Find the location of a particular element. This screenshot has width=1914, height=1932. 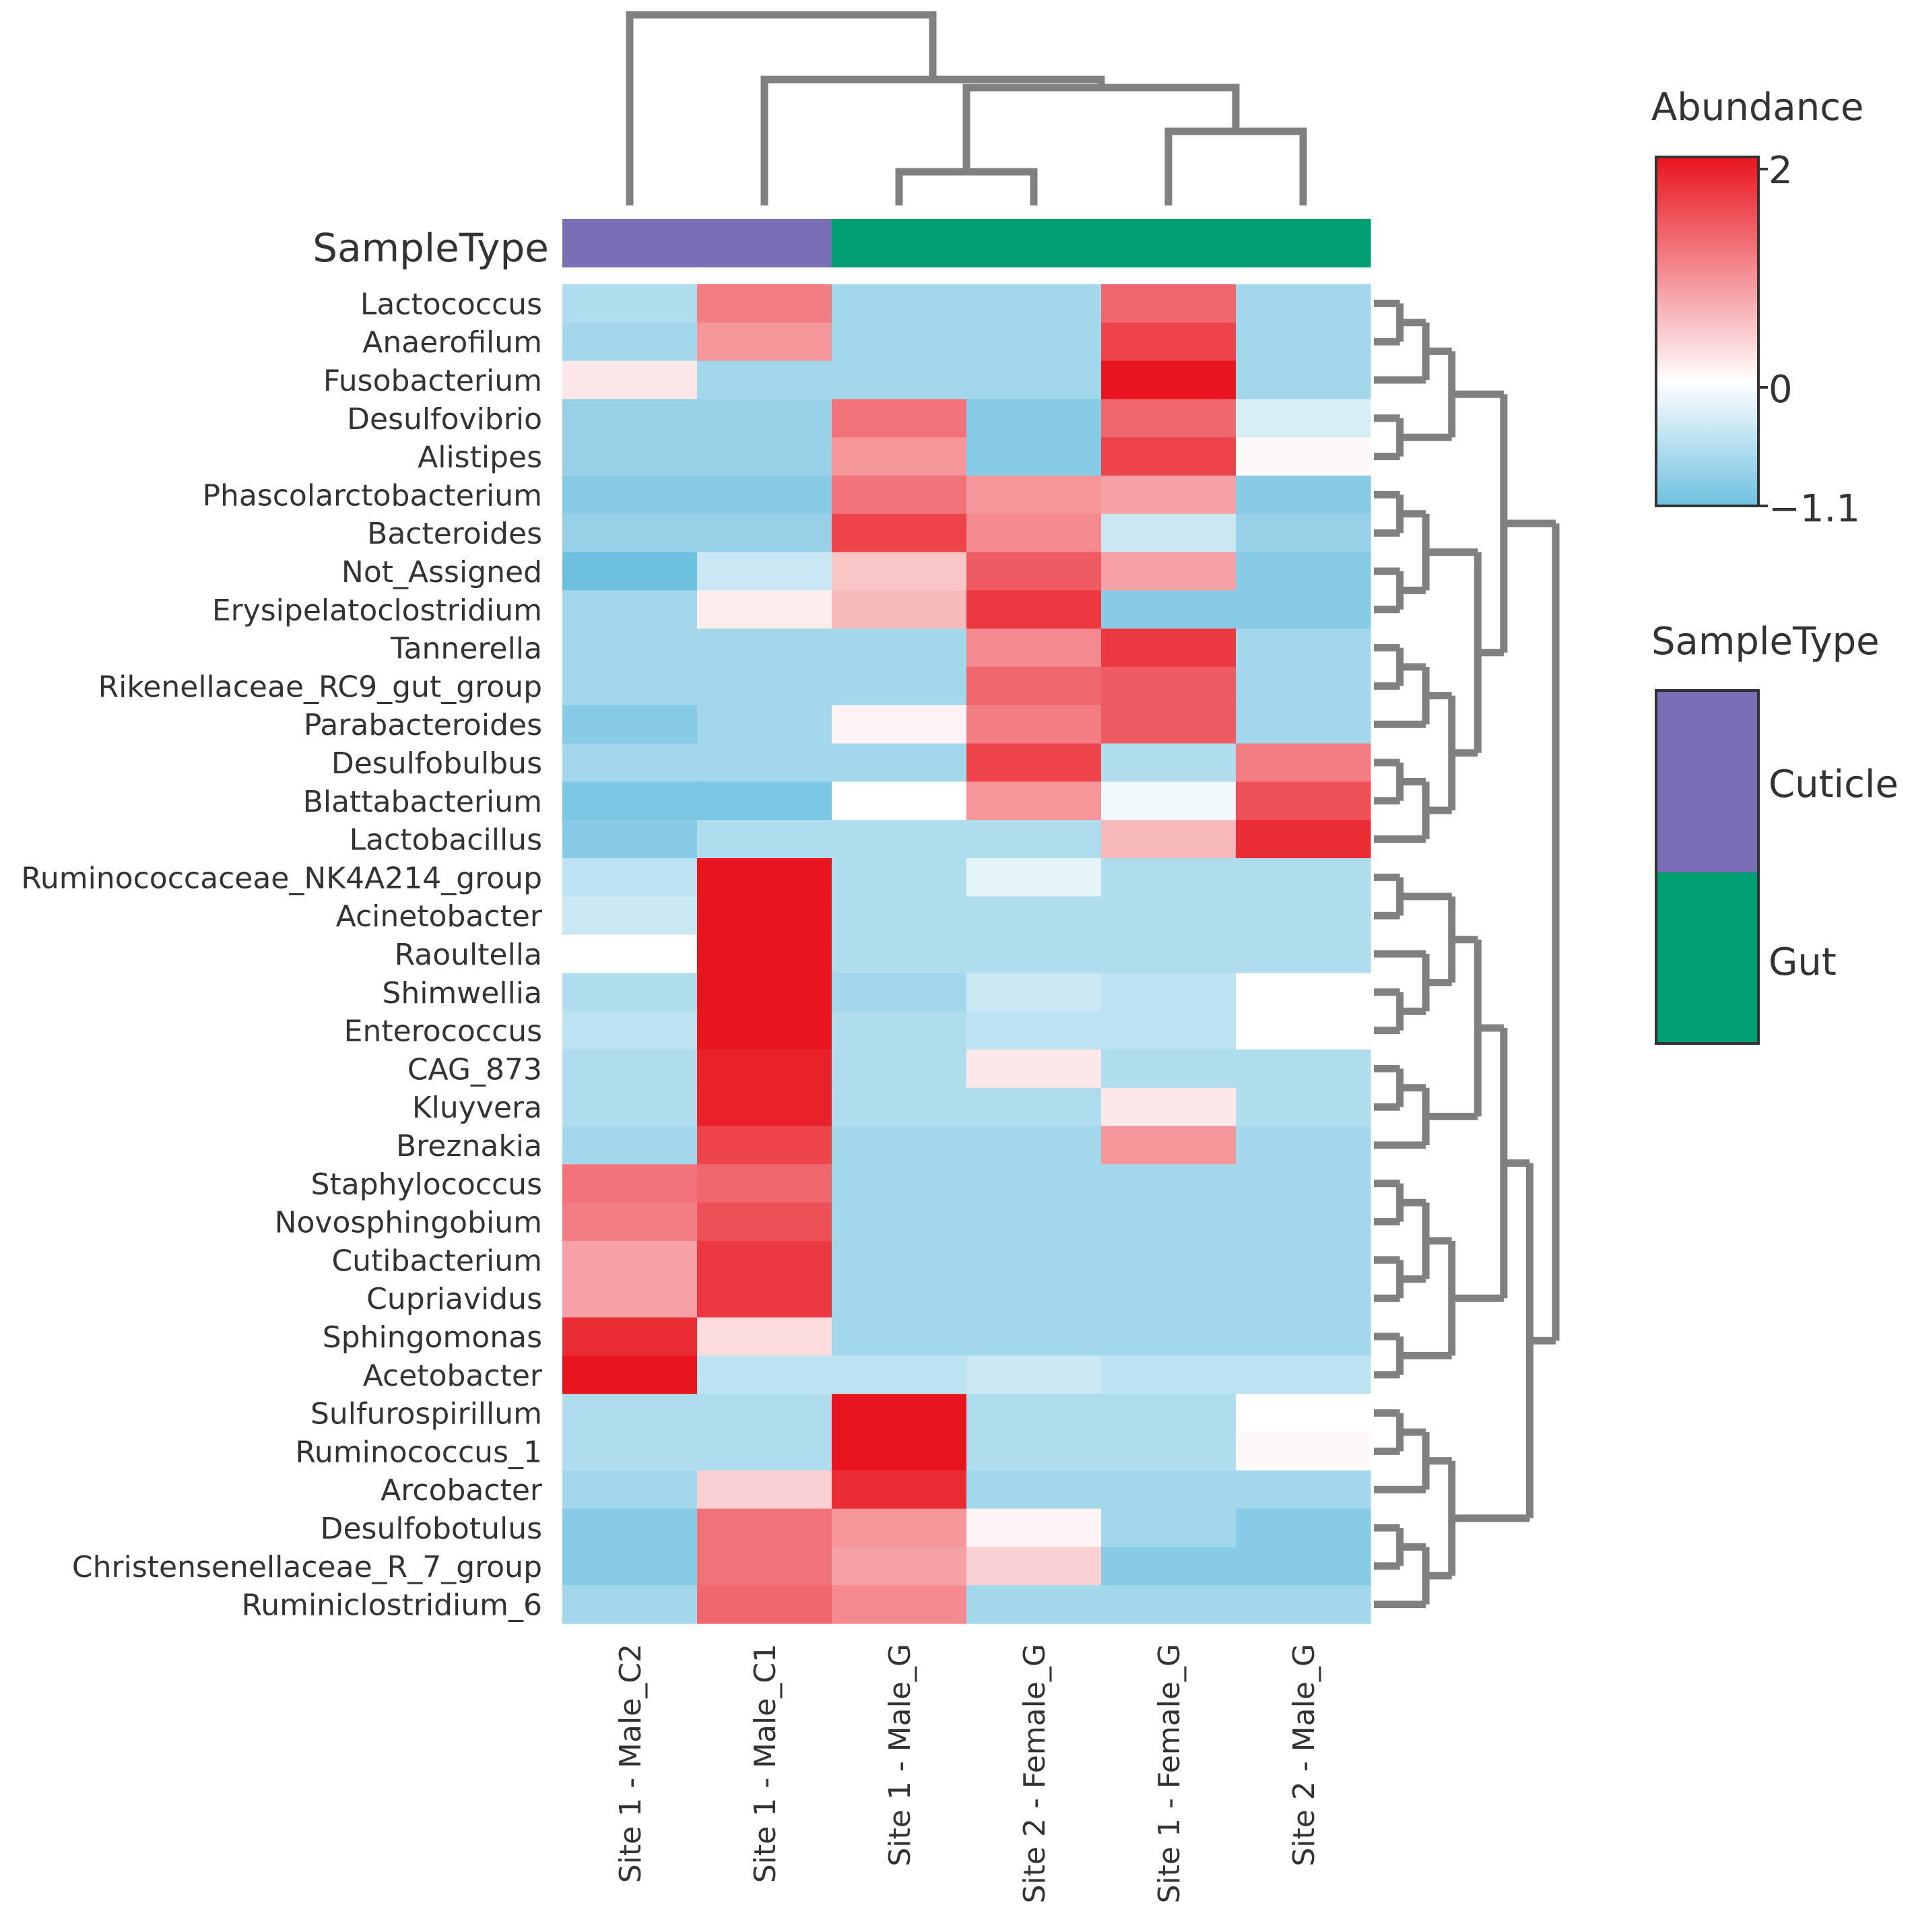

cuticle-legend-label: Cuticle is located at coordinates (1834, 784).